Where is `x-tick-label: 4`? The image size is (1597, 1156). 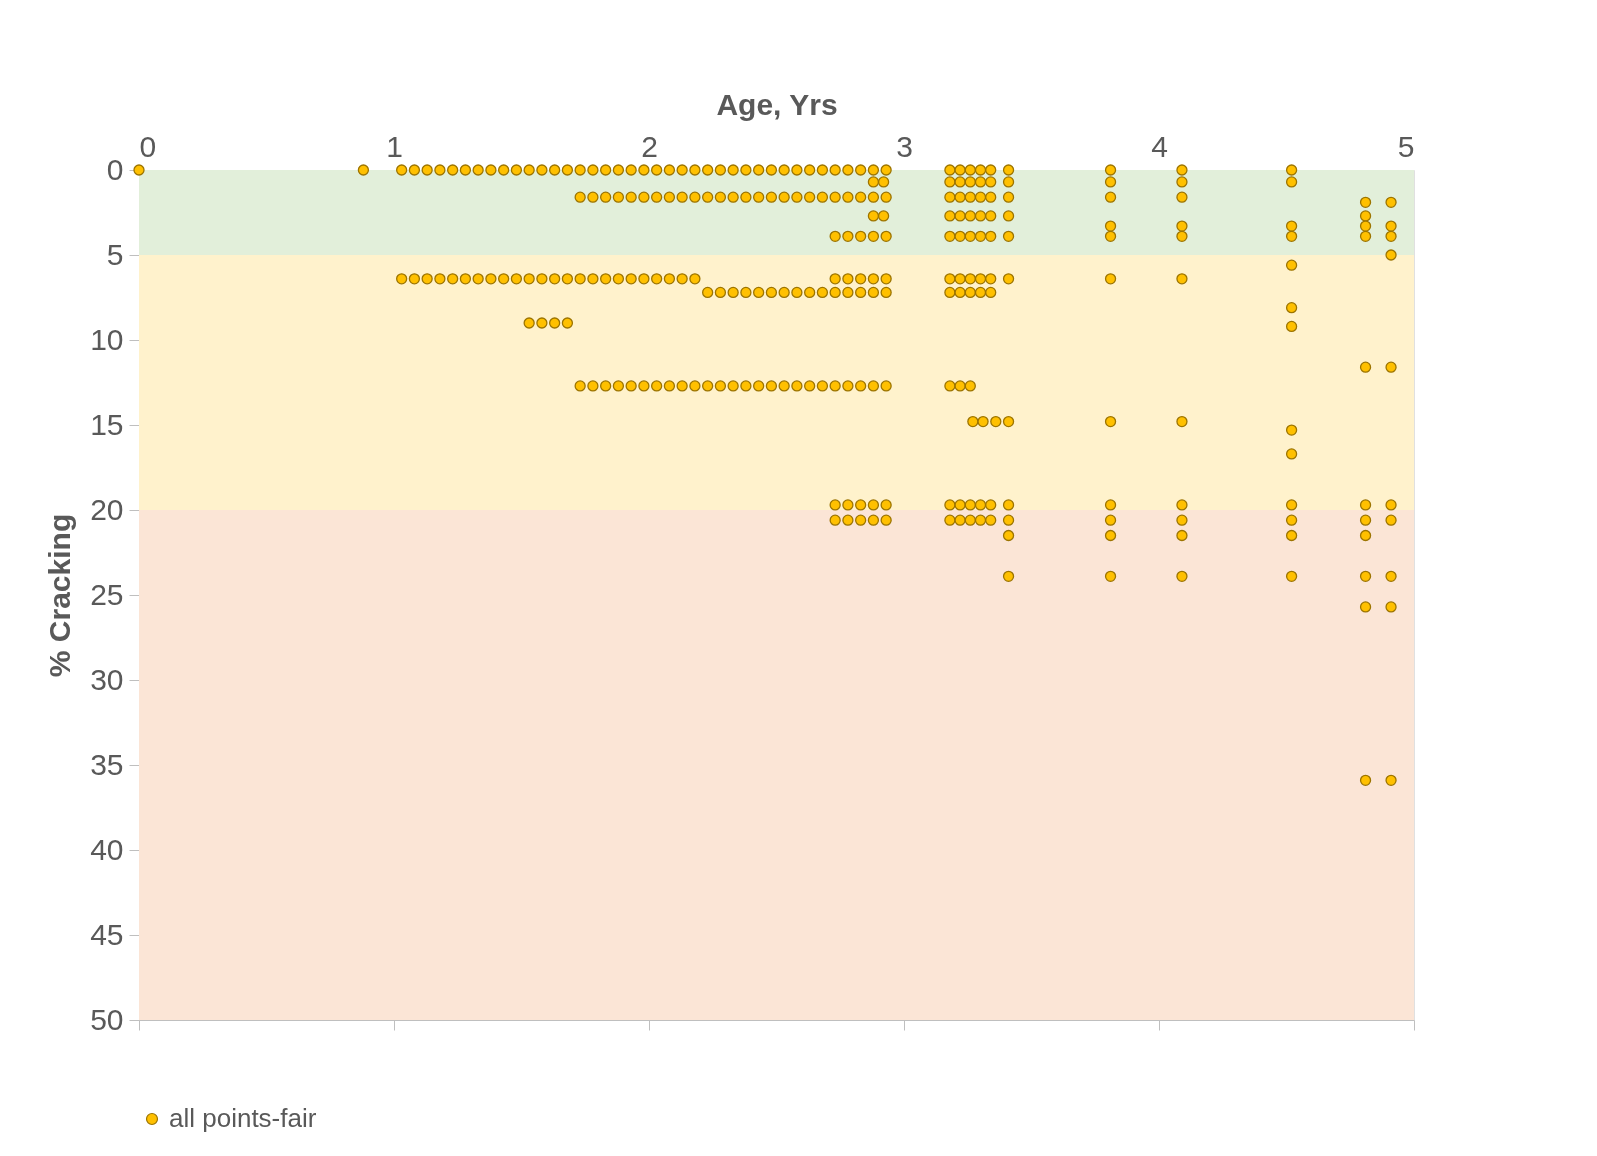
x-tick-label: 4 is located at coordinates (1159, 146).